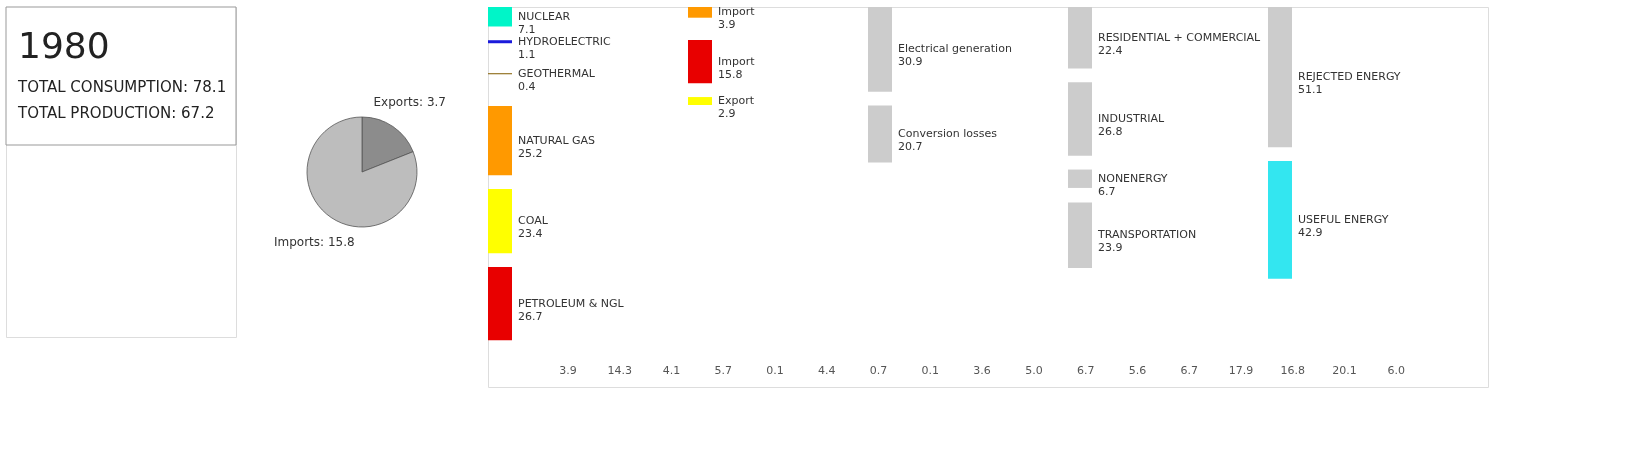  What do you see at coordinates (1344, 370) in the screenshot?
I see `text: 20.1` at bounding box center [1344, 370].